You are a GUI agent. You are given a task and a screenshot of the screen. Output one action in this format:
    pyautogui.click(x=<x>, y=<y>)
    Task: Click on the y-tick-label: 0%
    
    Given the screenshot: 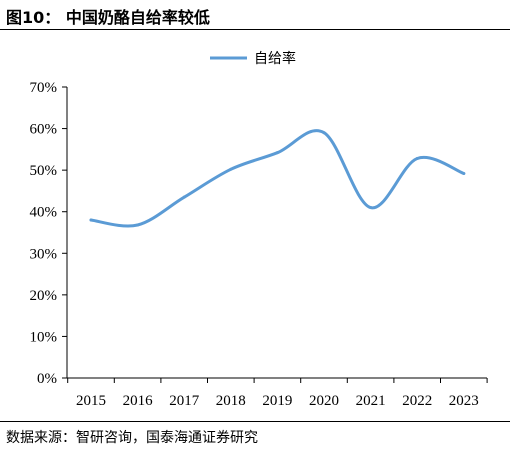 What is the action you would take?
    pyautogui.click(x=47, y=379)
    